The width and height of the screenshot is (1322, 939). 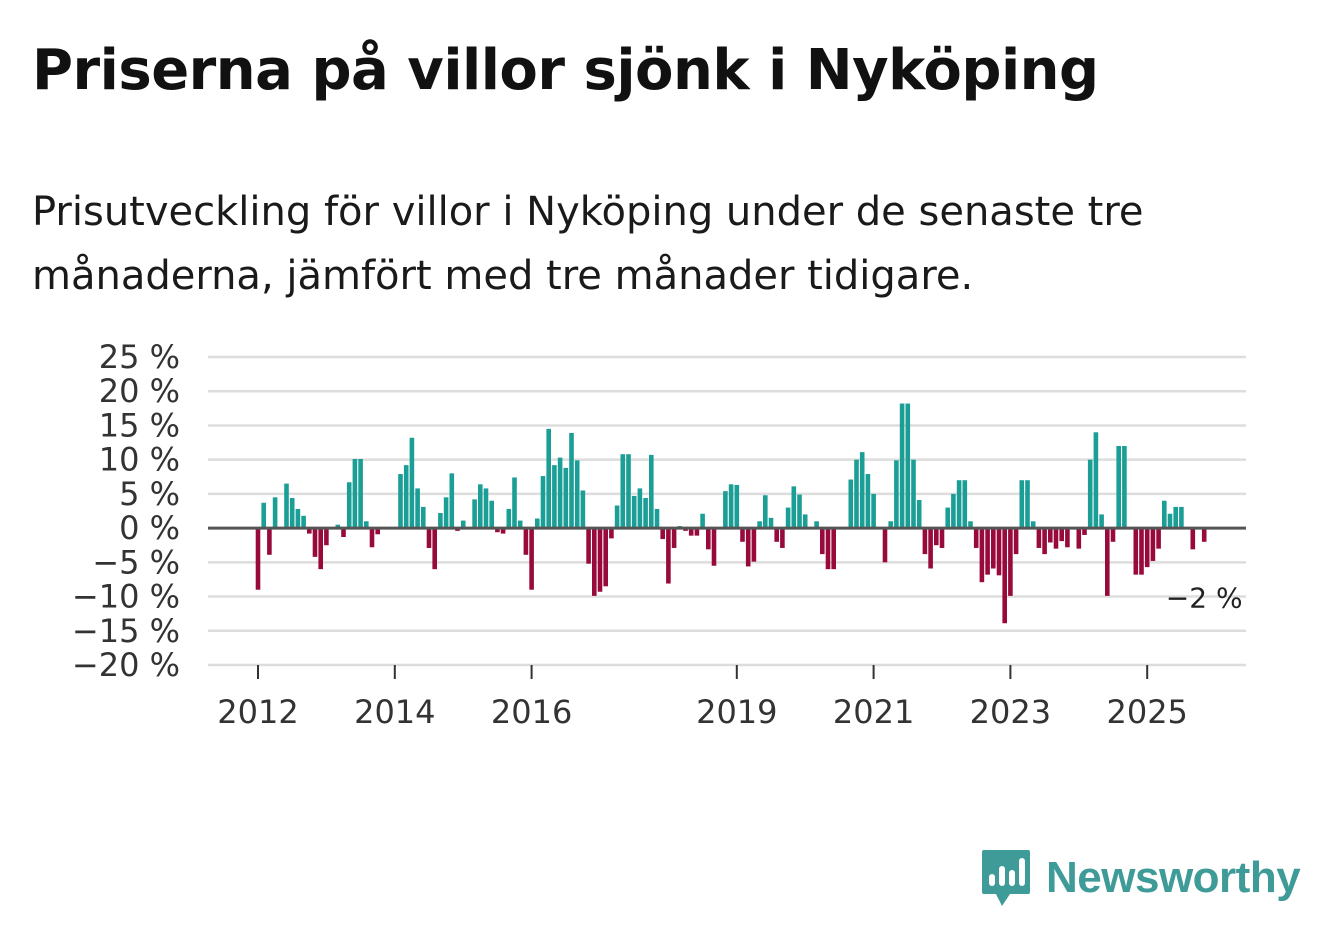 I want to click on annotations: −2 %, so click(x=1204, y=597).